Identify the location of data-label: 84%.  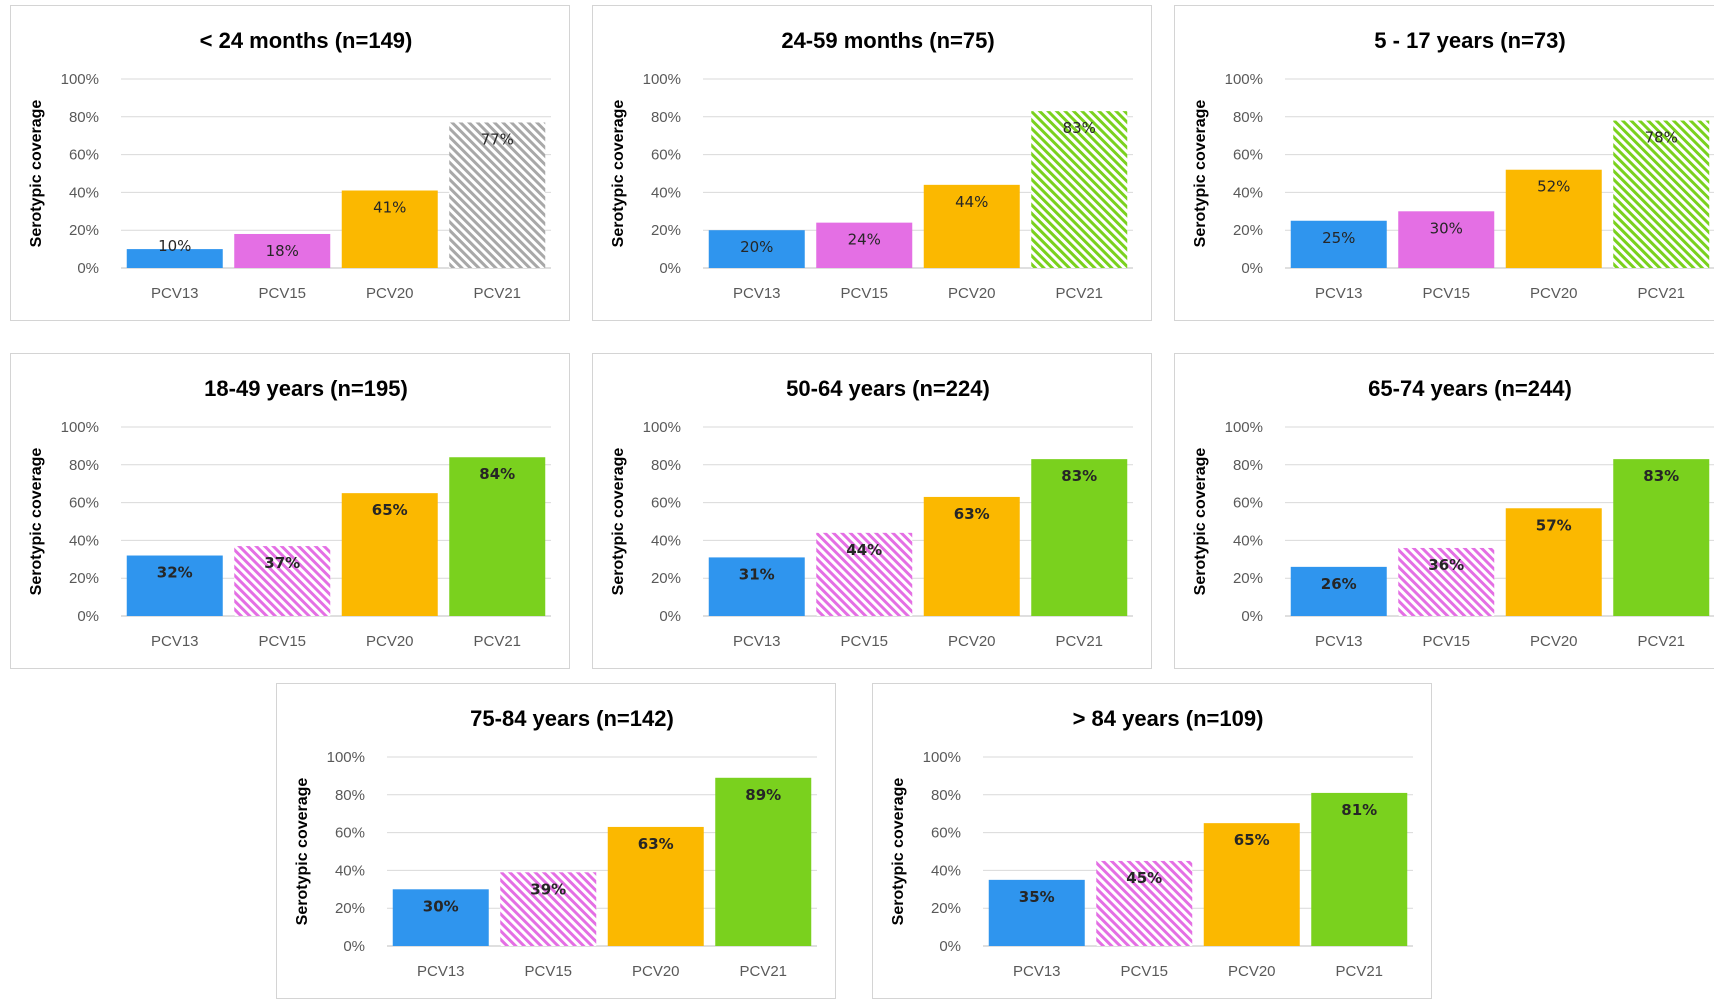
(497, 474).